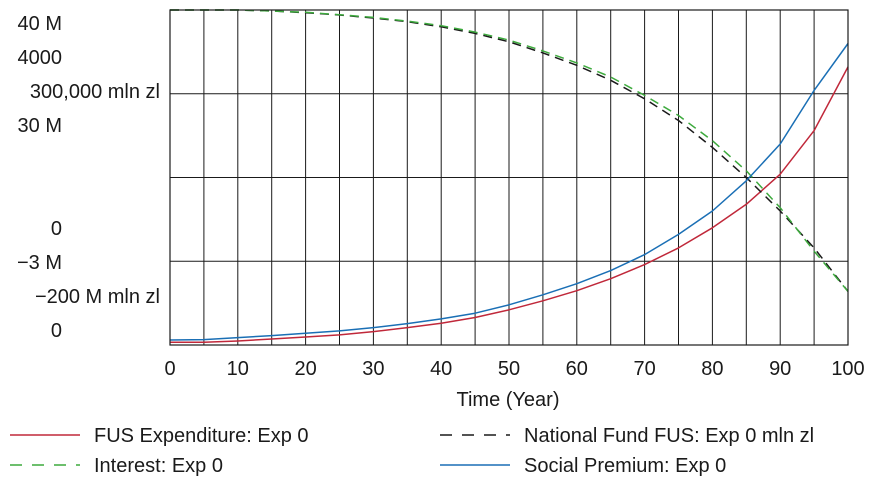  What do you see at coordinates (373, 369) in the screenshot?
I see `x-tick-label: 30` at bounding box center [373, 369].